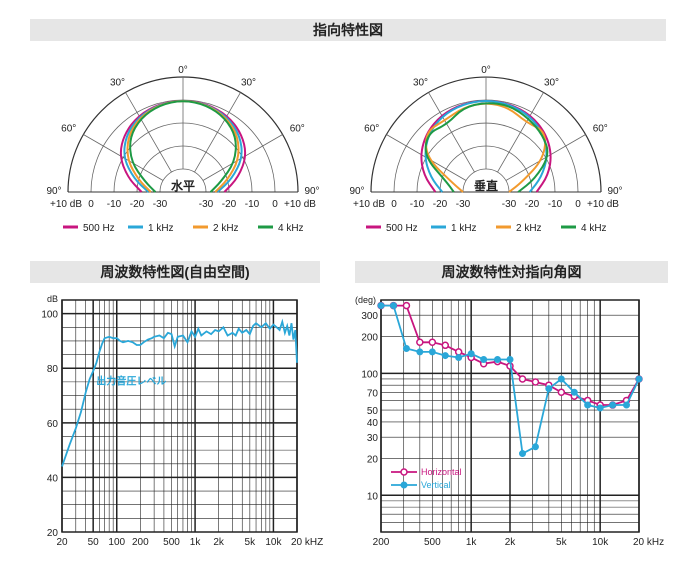 The width and height of the screenshot is (700, 572). I want to click on da-x-tick: 2k, so click(511, 542).